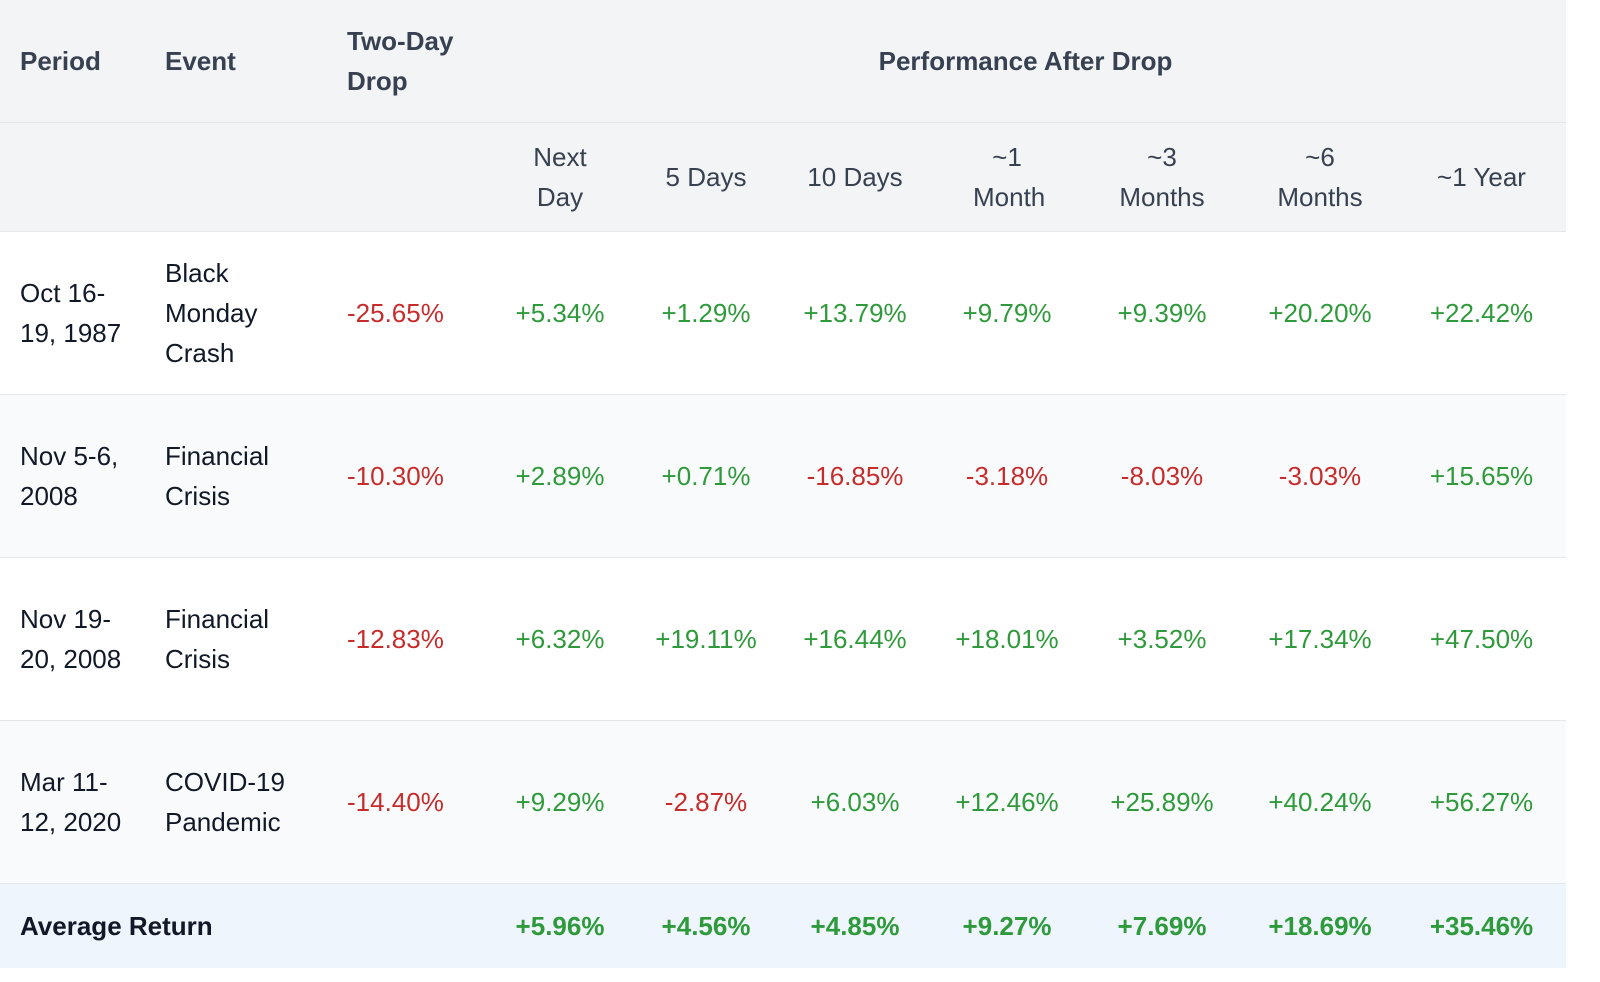 The image size is (1600, 982). What do you see at coordinates (1007, 476) in the screenshot?
I see `value-cell: -3.18%` at bounding box center [1007, 476].